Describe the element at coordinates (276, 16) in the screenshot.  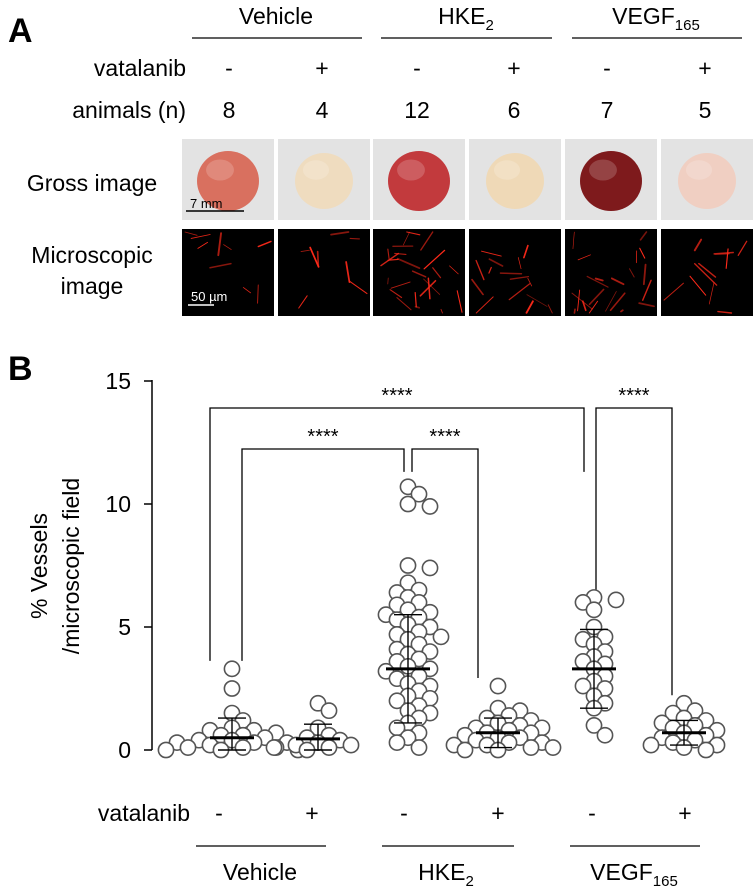
I see `header-vehicle: Vehicle` at that location.